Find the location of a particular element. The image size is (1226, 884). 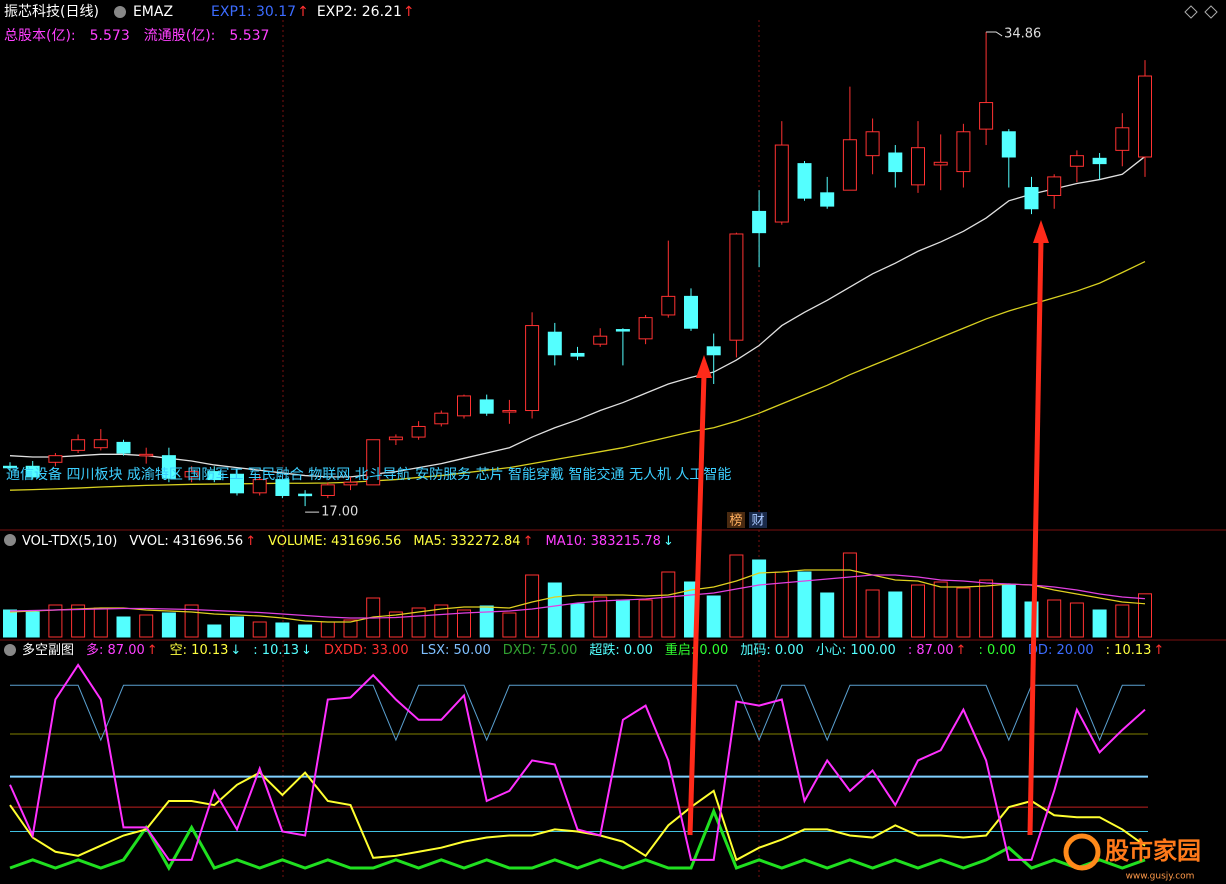

watermark-title: 股市家园 is located at coordinates (1153, 851).